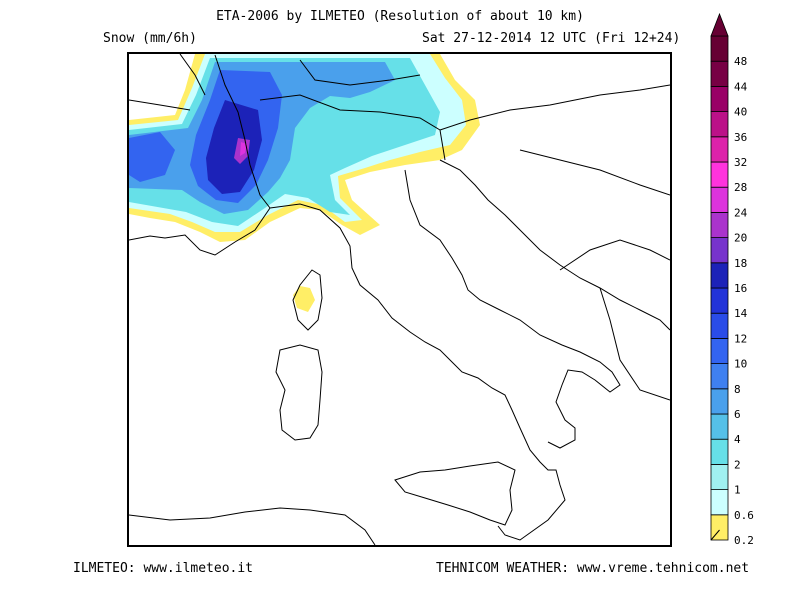 Image resolution: width=800 pixels, height=600 pixels. I want to click on coast-africa, so click(252, 526).